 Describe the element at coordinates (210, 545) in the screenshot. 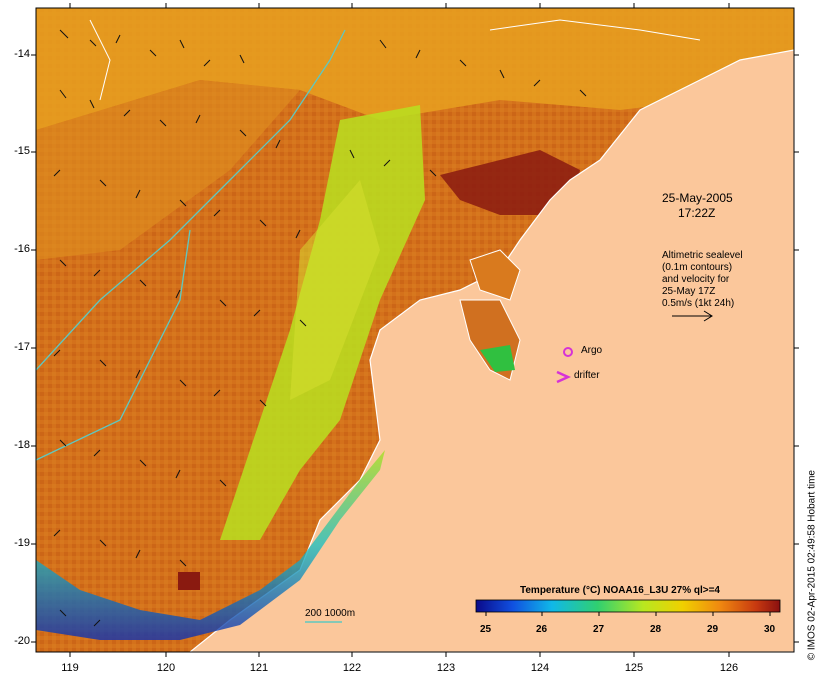

I see `coastal-band` at that location.